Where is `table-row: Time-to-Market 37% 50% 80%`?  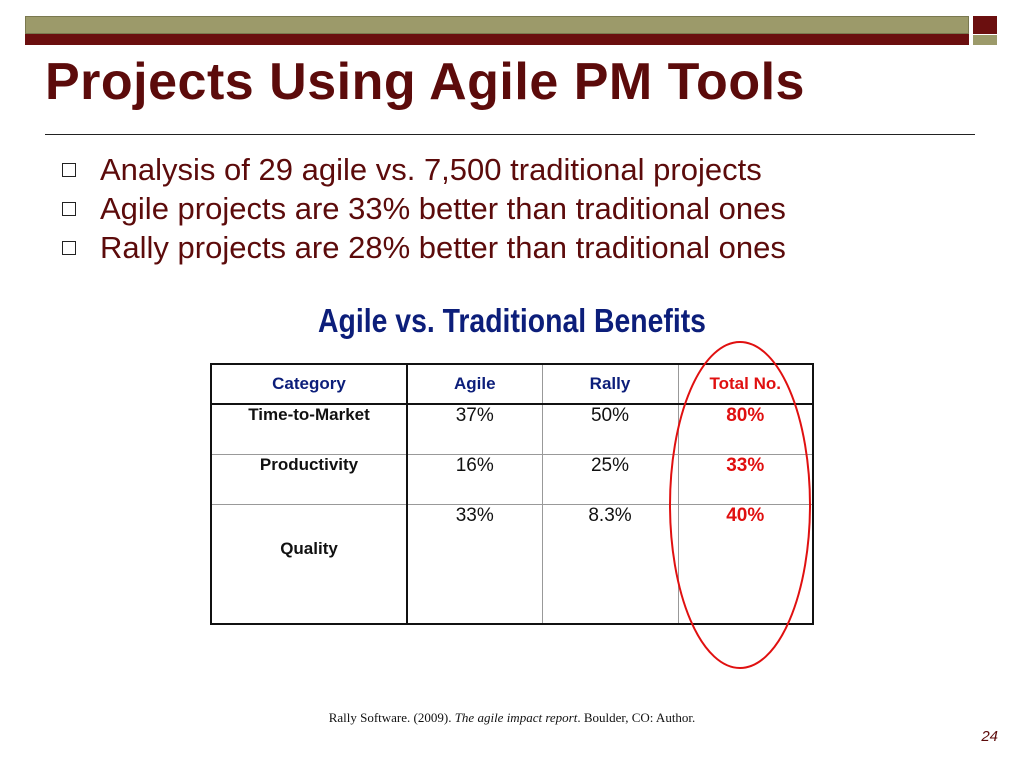 table-row: Time-to-Market 37% 50% 80% is located at coordinates (512, 429).